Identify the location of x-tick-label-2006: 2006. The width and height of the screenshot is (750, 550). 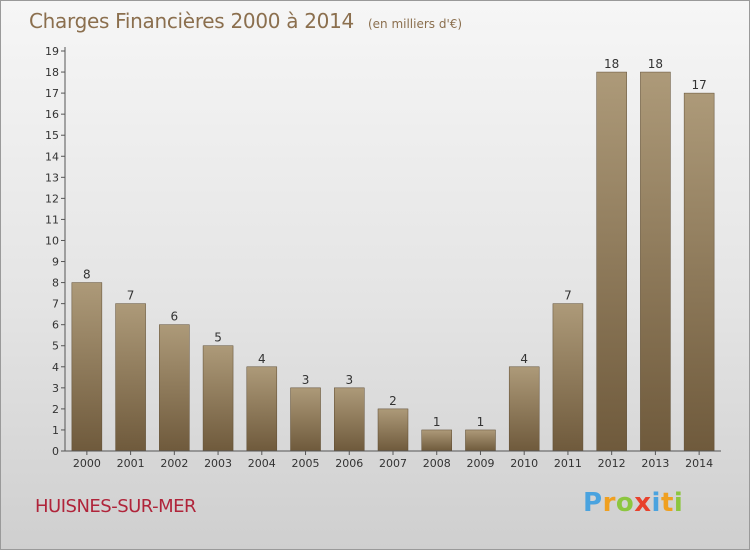
(349, 463).